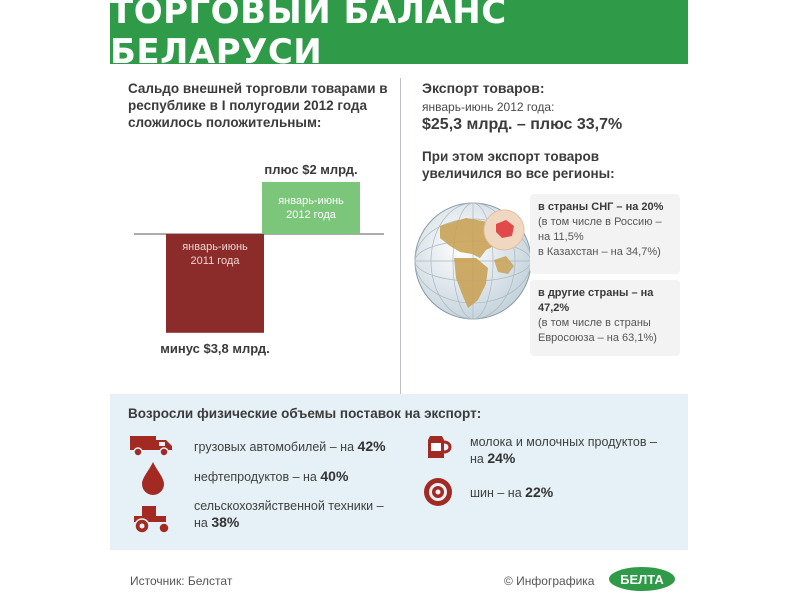 The image size is (800, 600). I want to click on tractor-value: 38%, so click(225, 522).